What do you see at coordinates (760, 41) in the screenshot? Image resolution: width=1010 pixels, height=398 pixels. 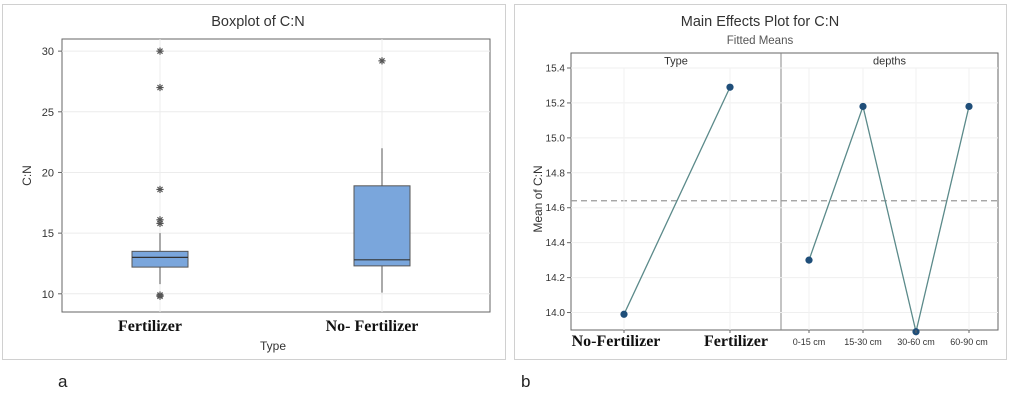 I see `effects-subtitle: Fitted Means` at bounding box center [760, 41].